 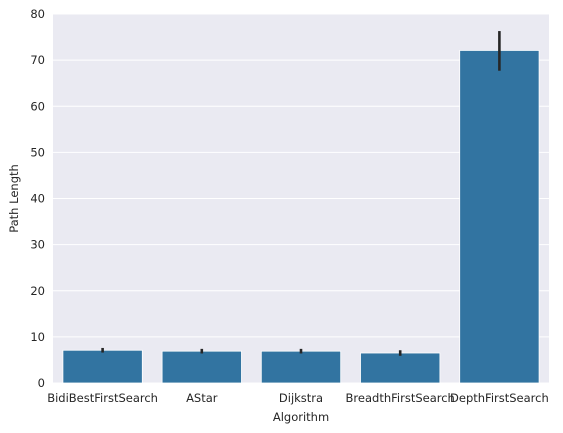 I want to click on y-axis-title: Path Length, so click(x=14, y=198).